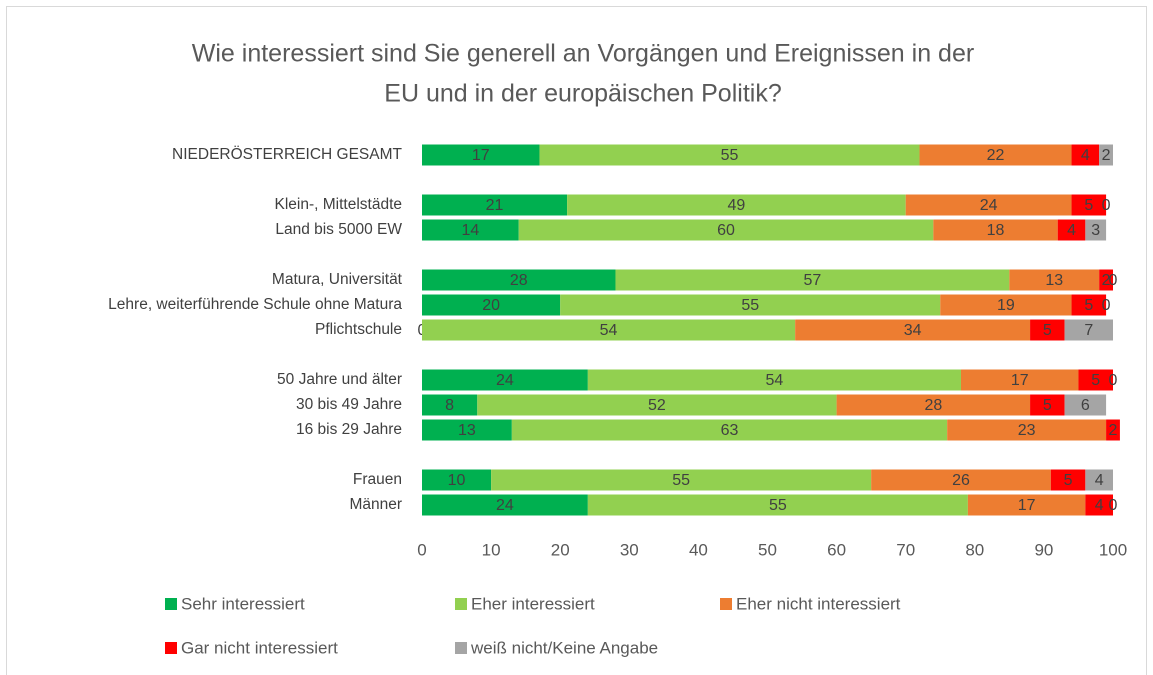  I want to click on value-label: 14, so click(470, 230).